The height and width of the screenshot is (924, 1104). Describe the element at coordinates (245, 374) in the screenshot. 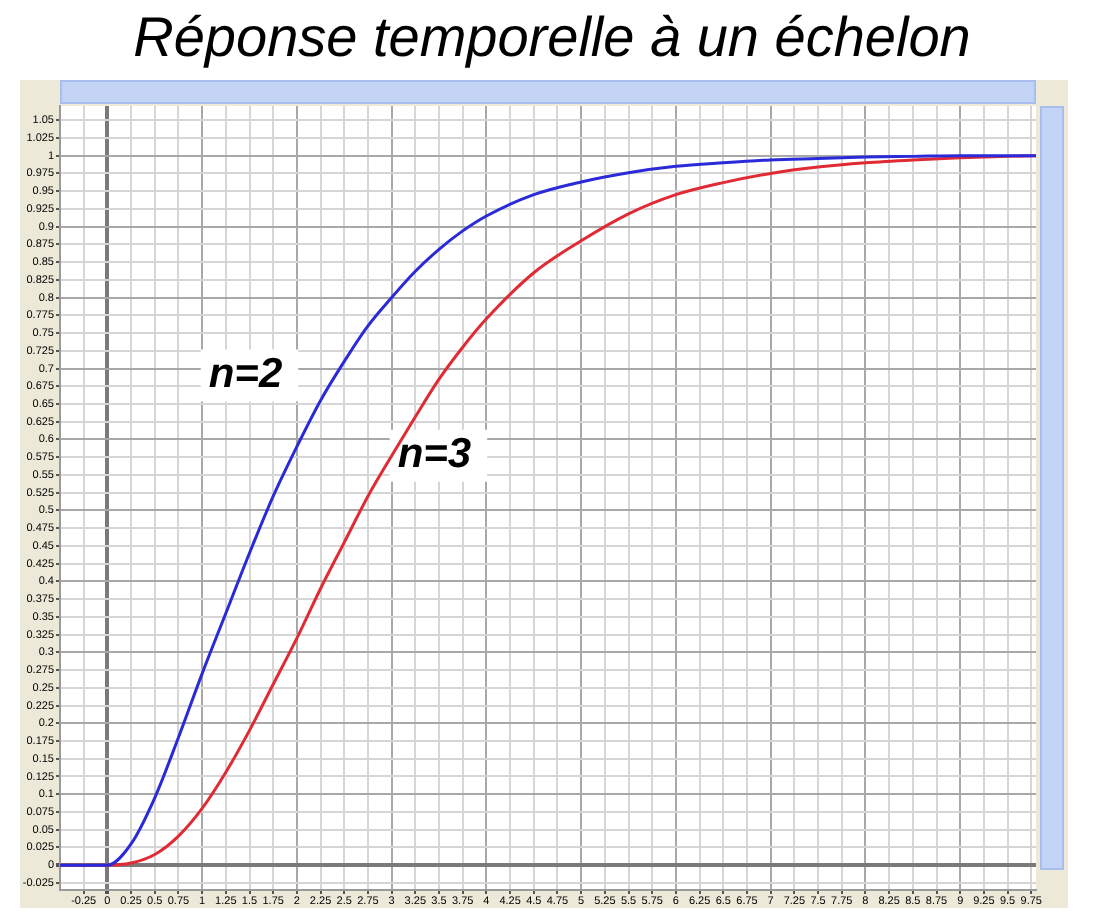

I see `series-label: n=2` at that location.